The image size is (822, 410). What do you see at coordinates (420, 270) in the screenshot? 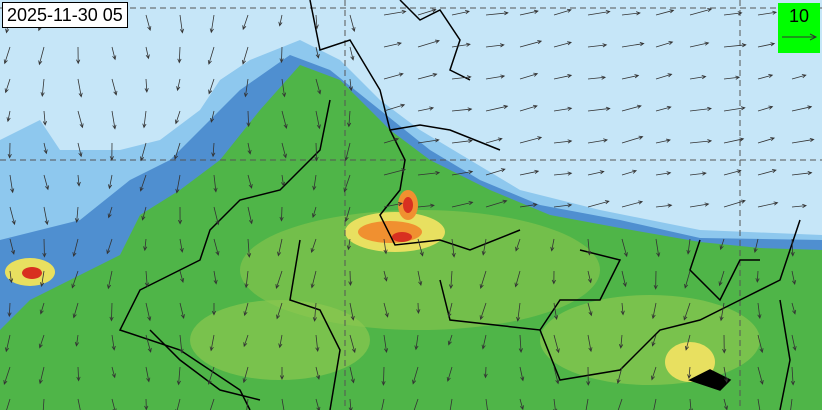
I see `light-green-zone` at bounding box center [420, 270].